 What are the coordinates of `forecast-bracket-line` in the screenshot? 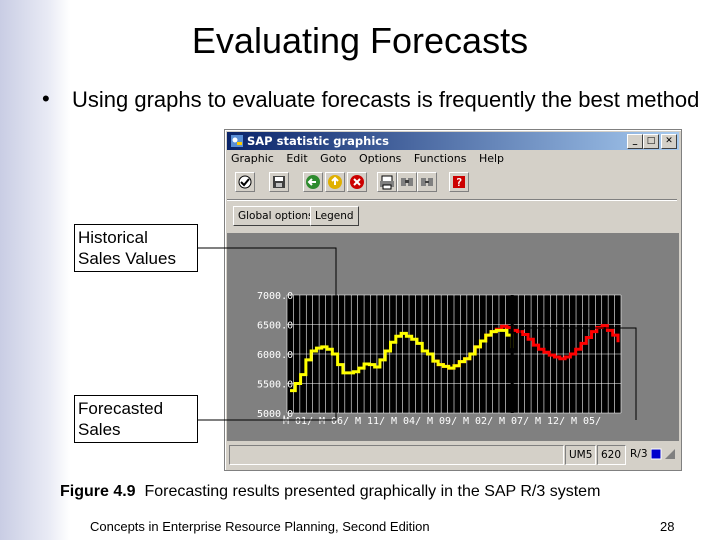 It's located at (578, 373).